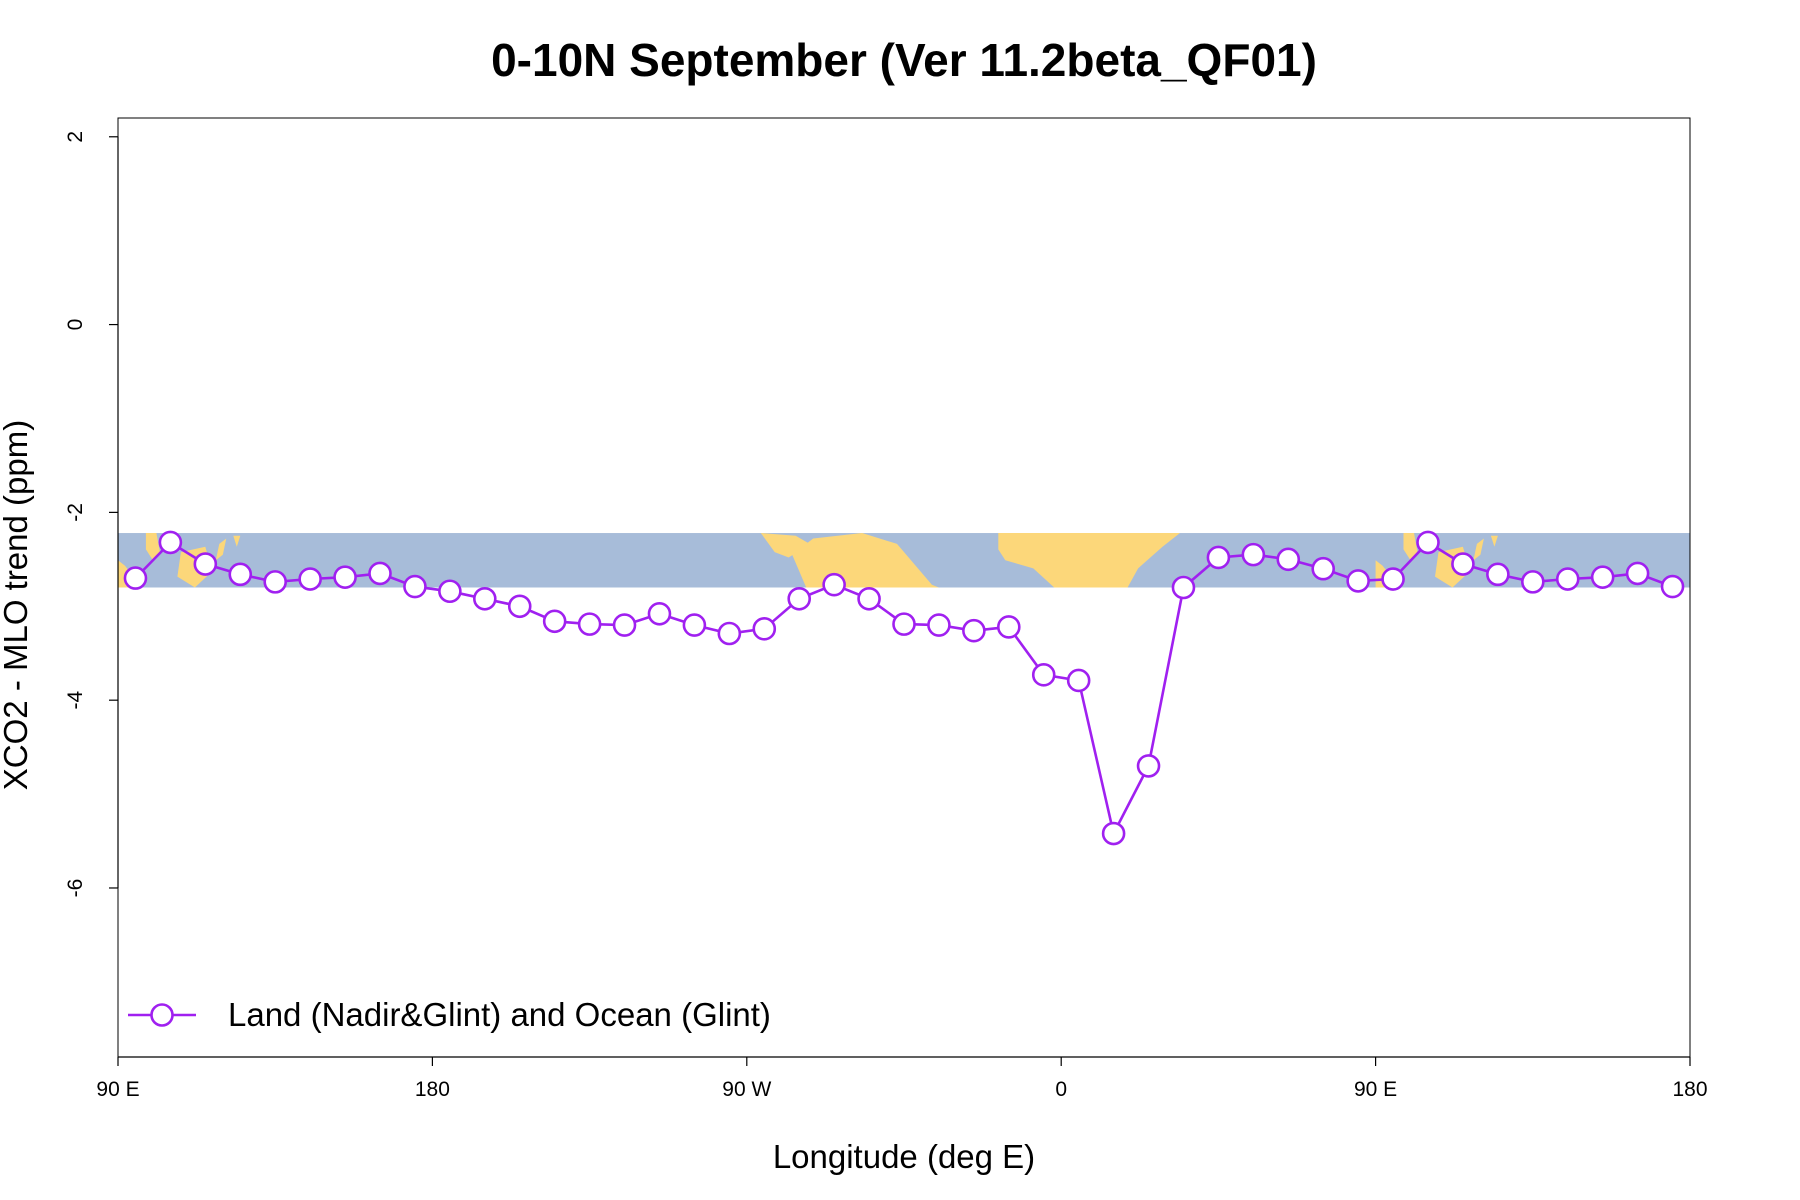 The width and height of the screenshot is (1800, 1200). I want to click on landmass-malaya-west, so click(152, 547).